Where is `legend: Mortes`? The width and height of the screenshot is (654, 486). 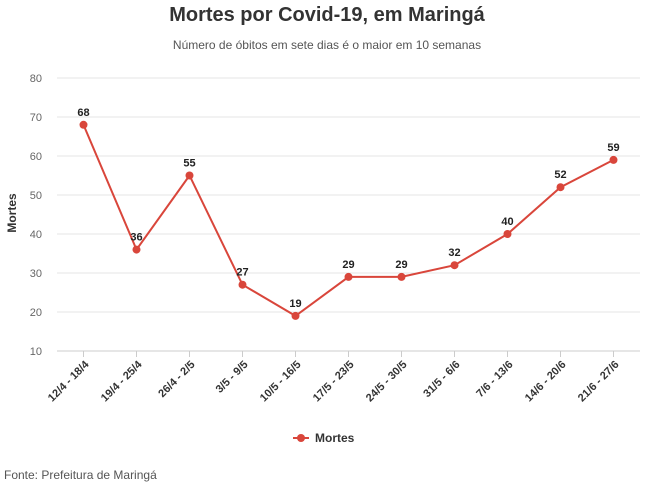 legend: Mortes is located at coordinates (324, 438).